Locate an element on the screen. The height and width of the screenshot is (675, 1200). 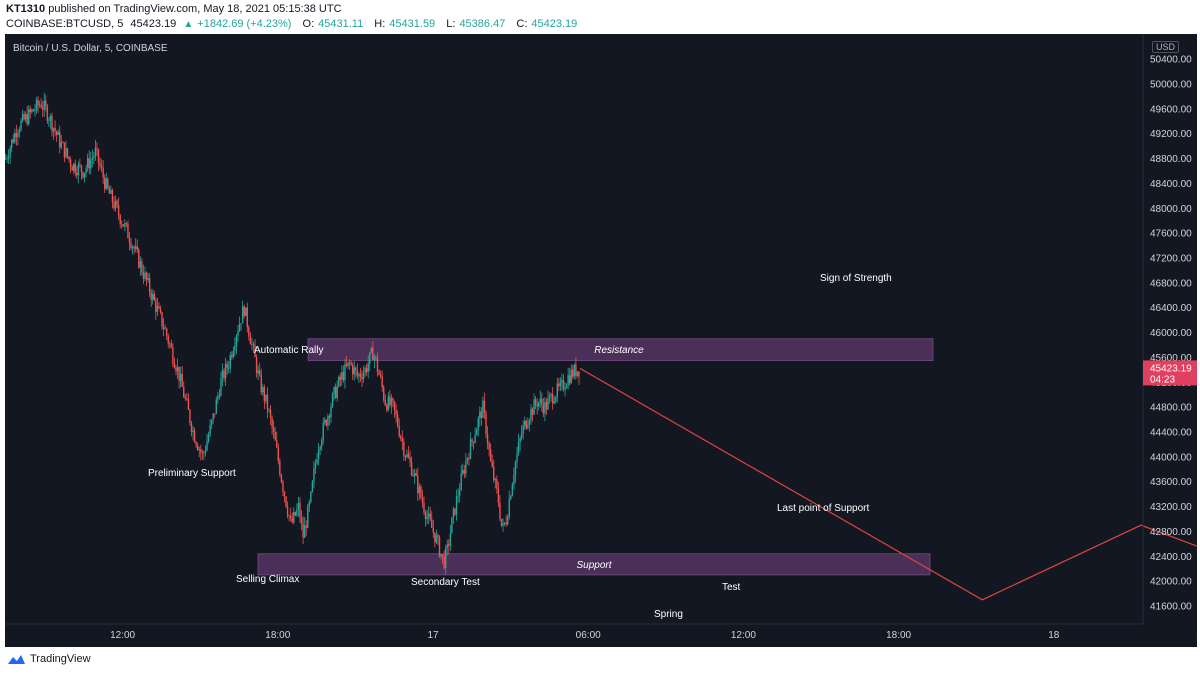
annotation-selling-climax: Selling Climax is located at coordinates (267, 579).